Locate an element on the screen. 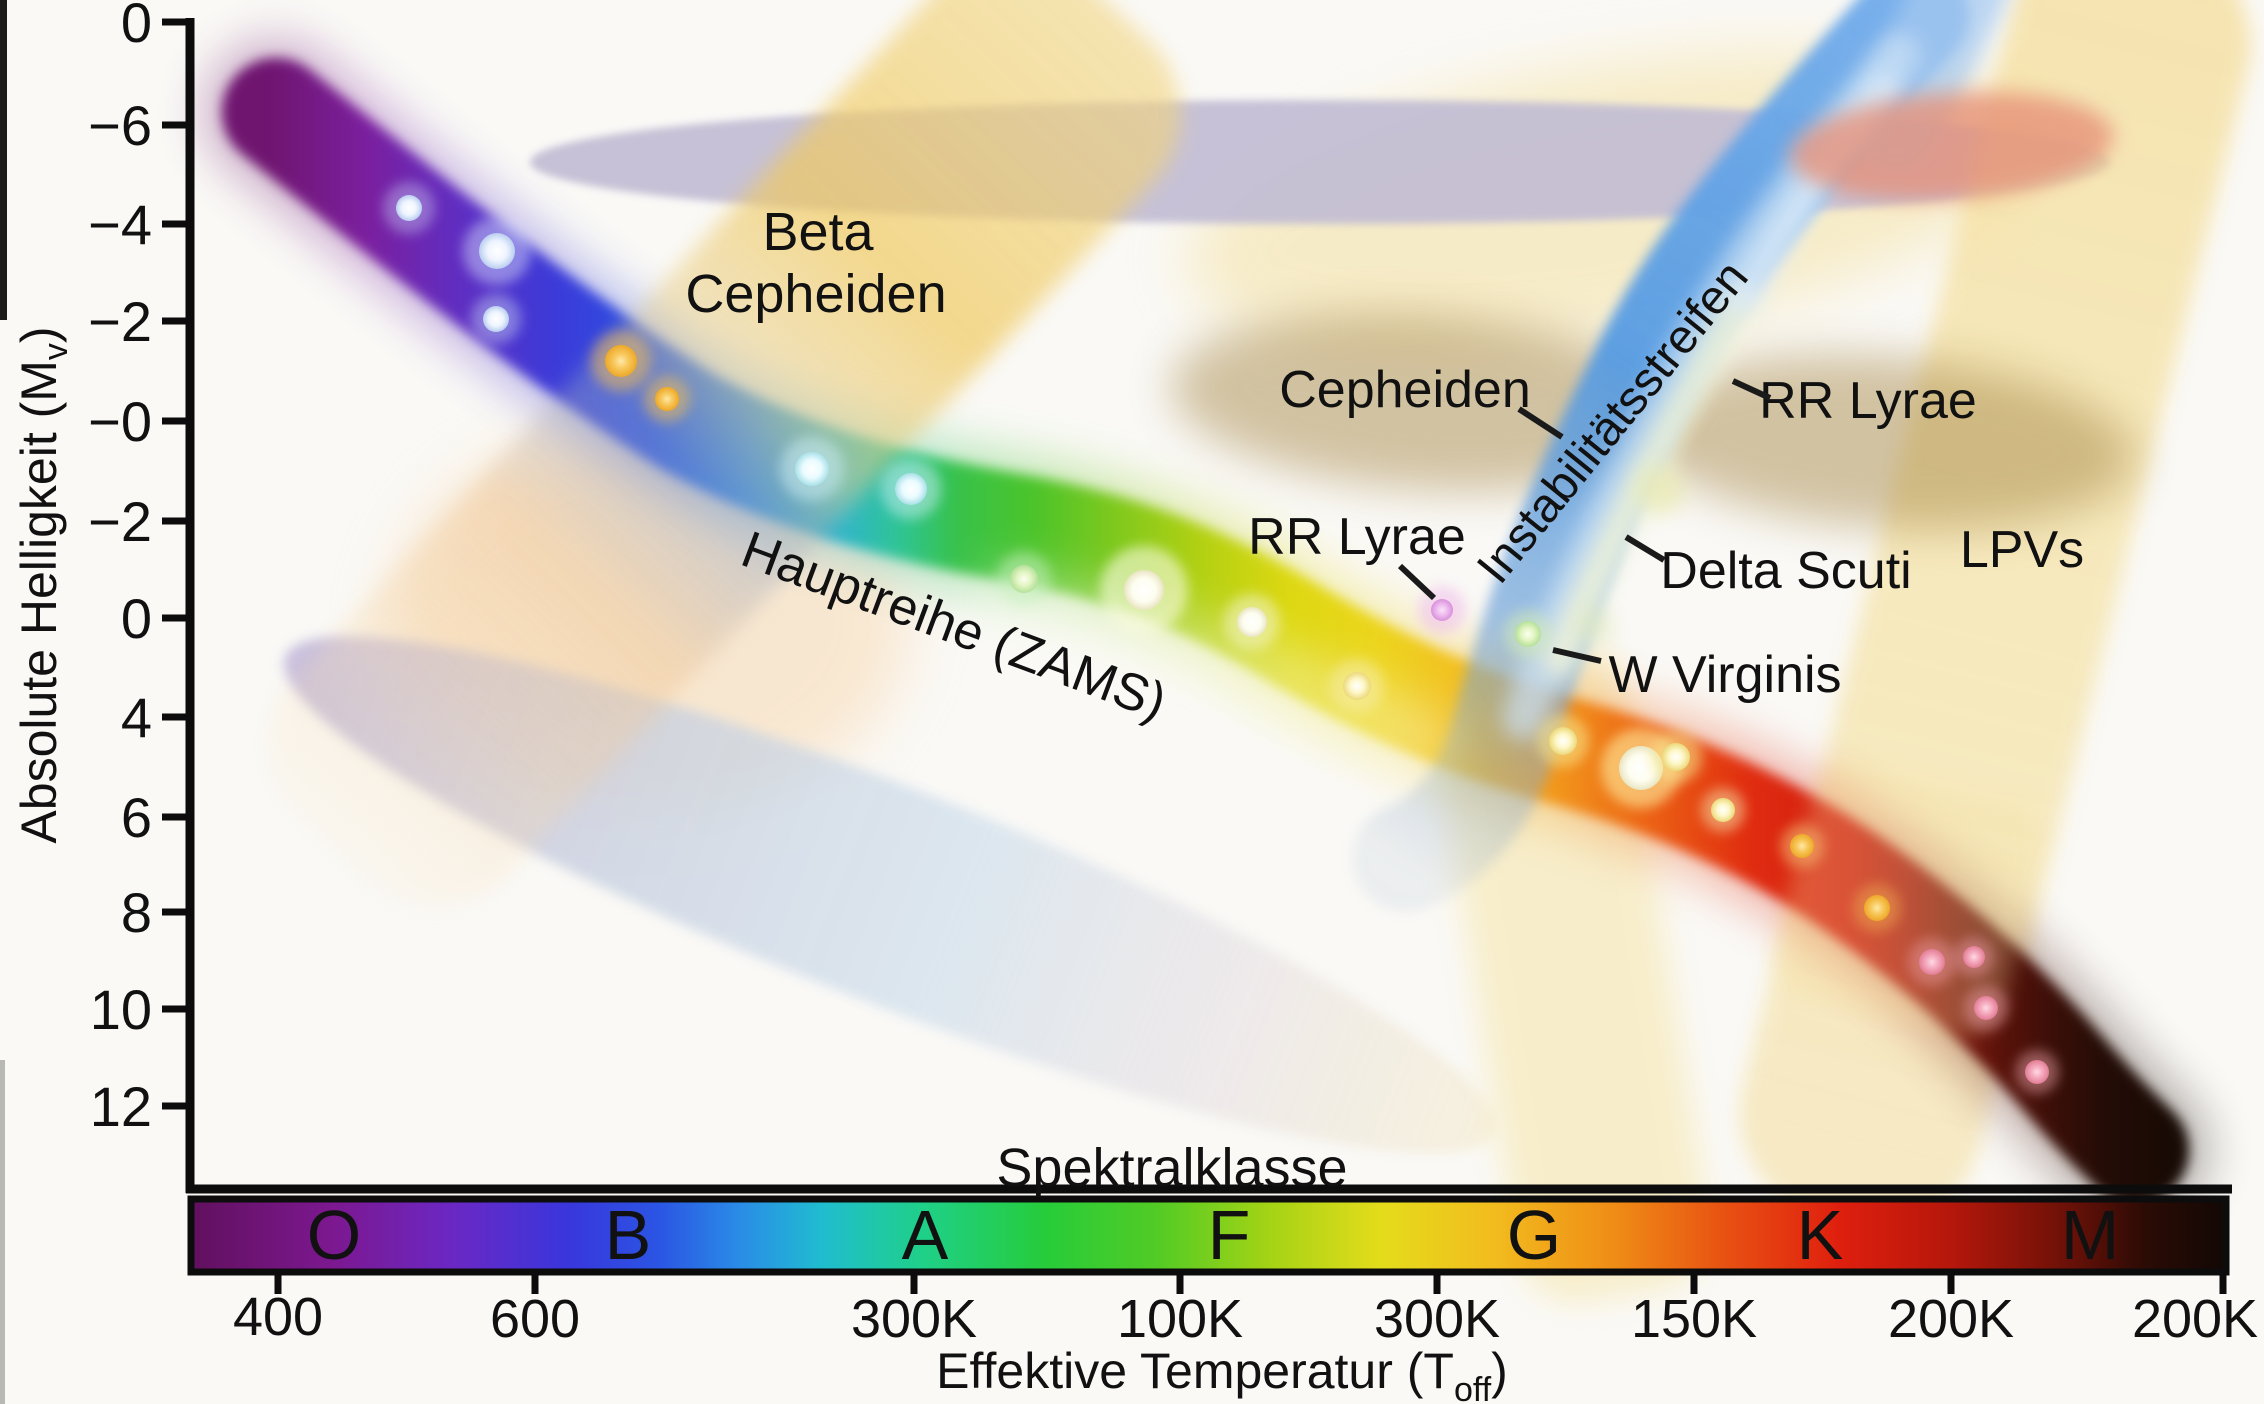 This screenshot has height=1404, width=2264. svg-text: 4 is located at coordinates (136, 717).